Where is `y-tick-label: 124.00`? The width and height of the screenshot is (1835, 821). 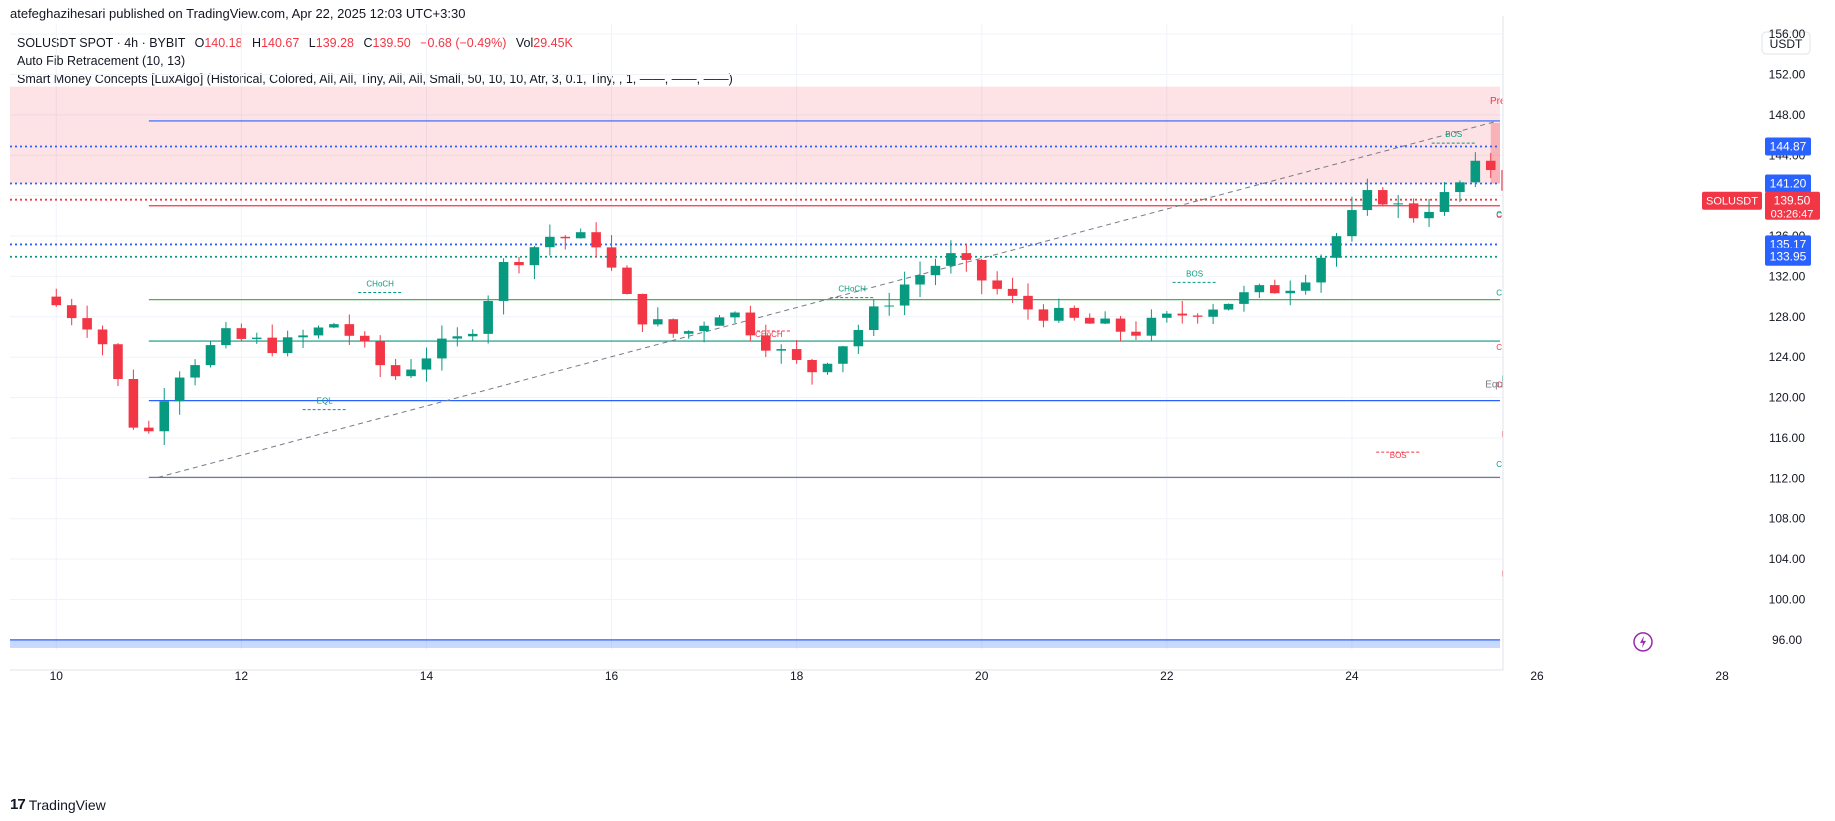 y-tick-label: 124.00 is located at coordinates (1787, 357).